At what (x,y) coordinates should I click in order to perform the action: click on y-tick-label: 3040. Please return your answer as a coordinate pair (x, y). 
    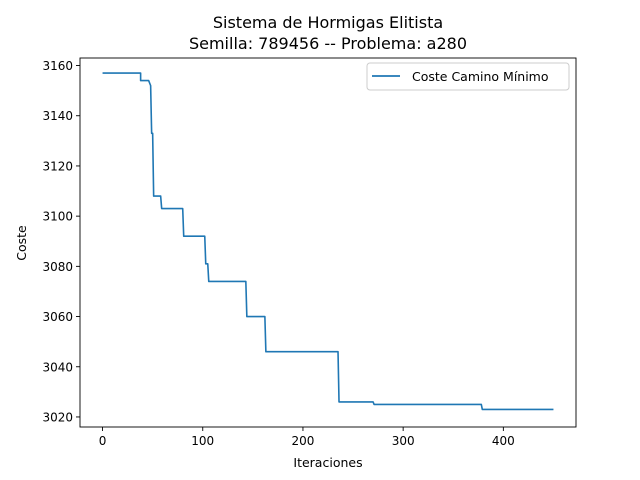
    Looking at the image, I should click on (57, 367).